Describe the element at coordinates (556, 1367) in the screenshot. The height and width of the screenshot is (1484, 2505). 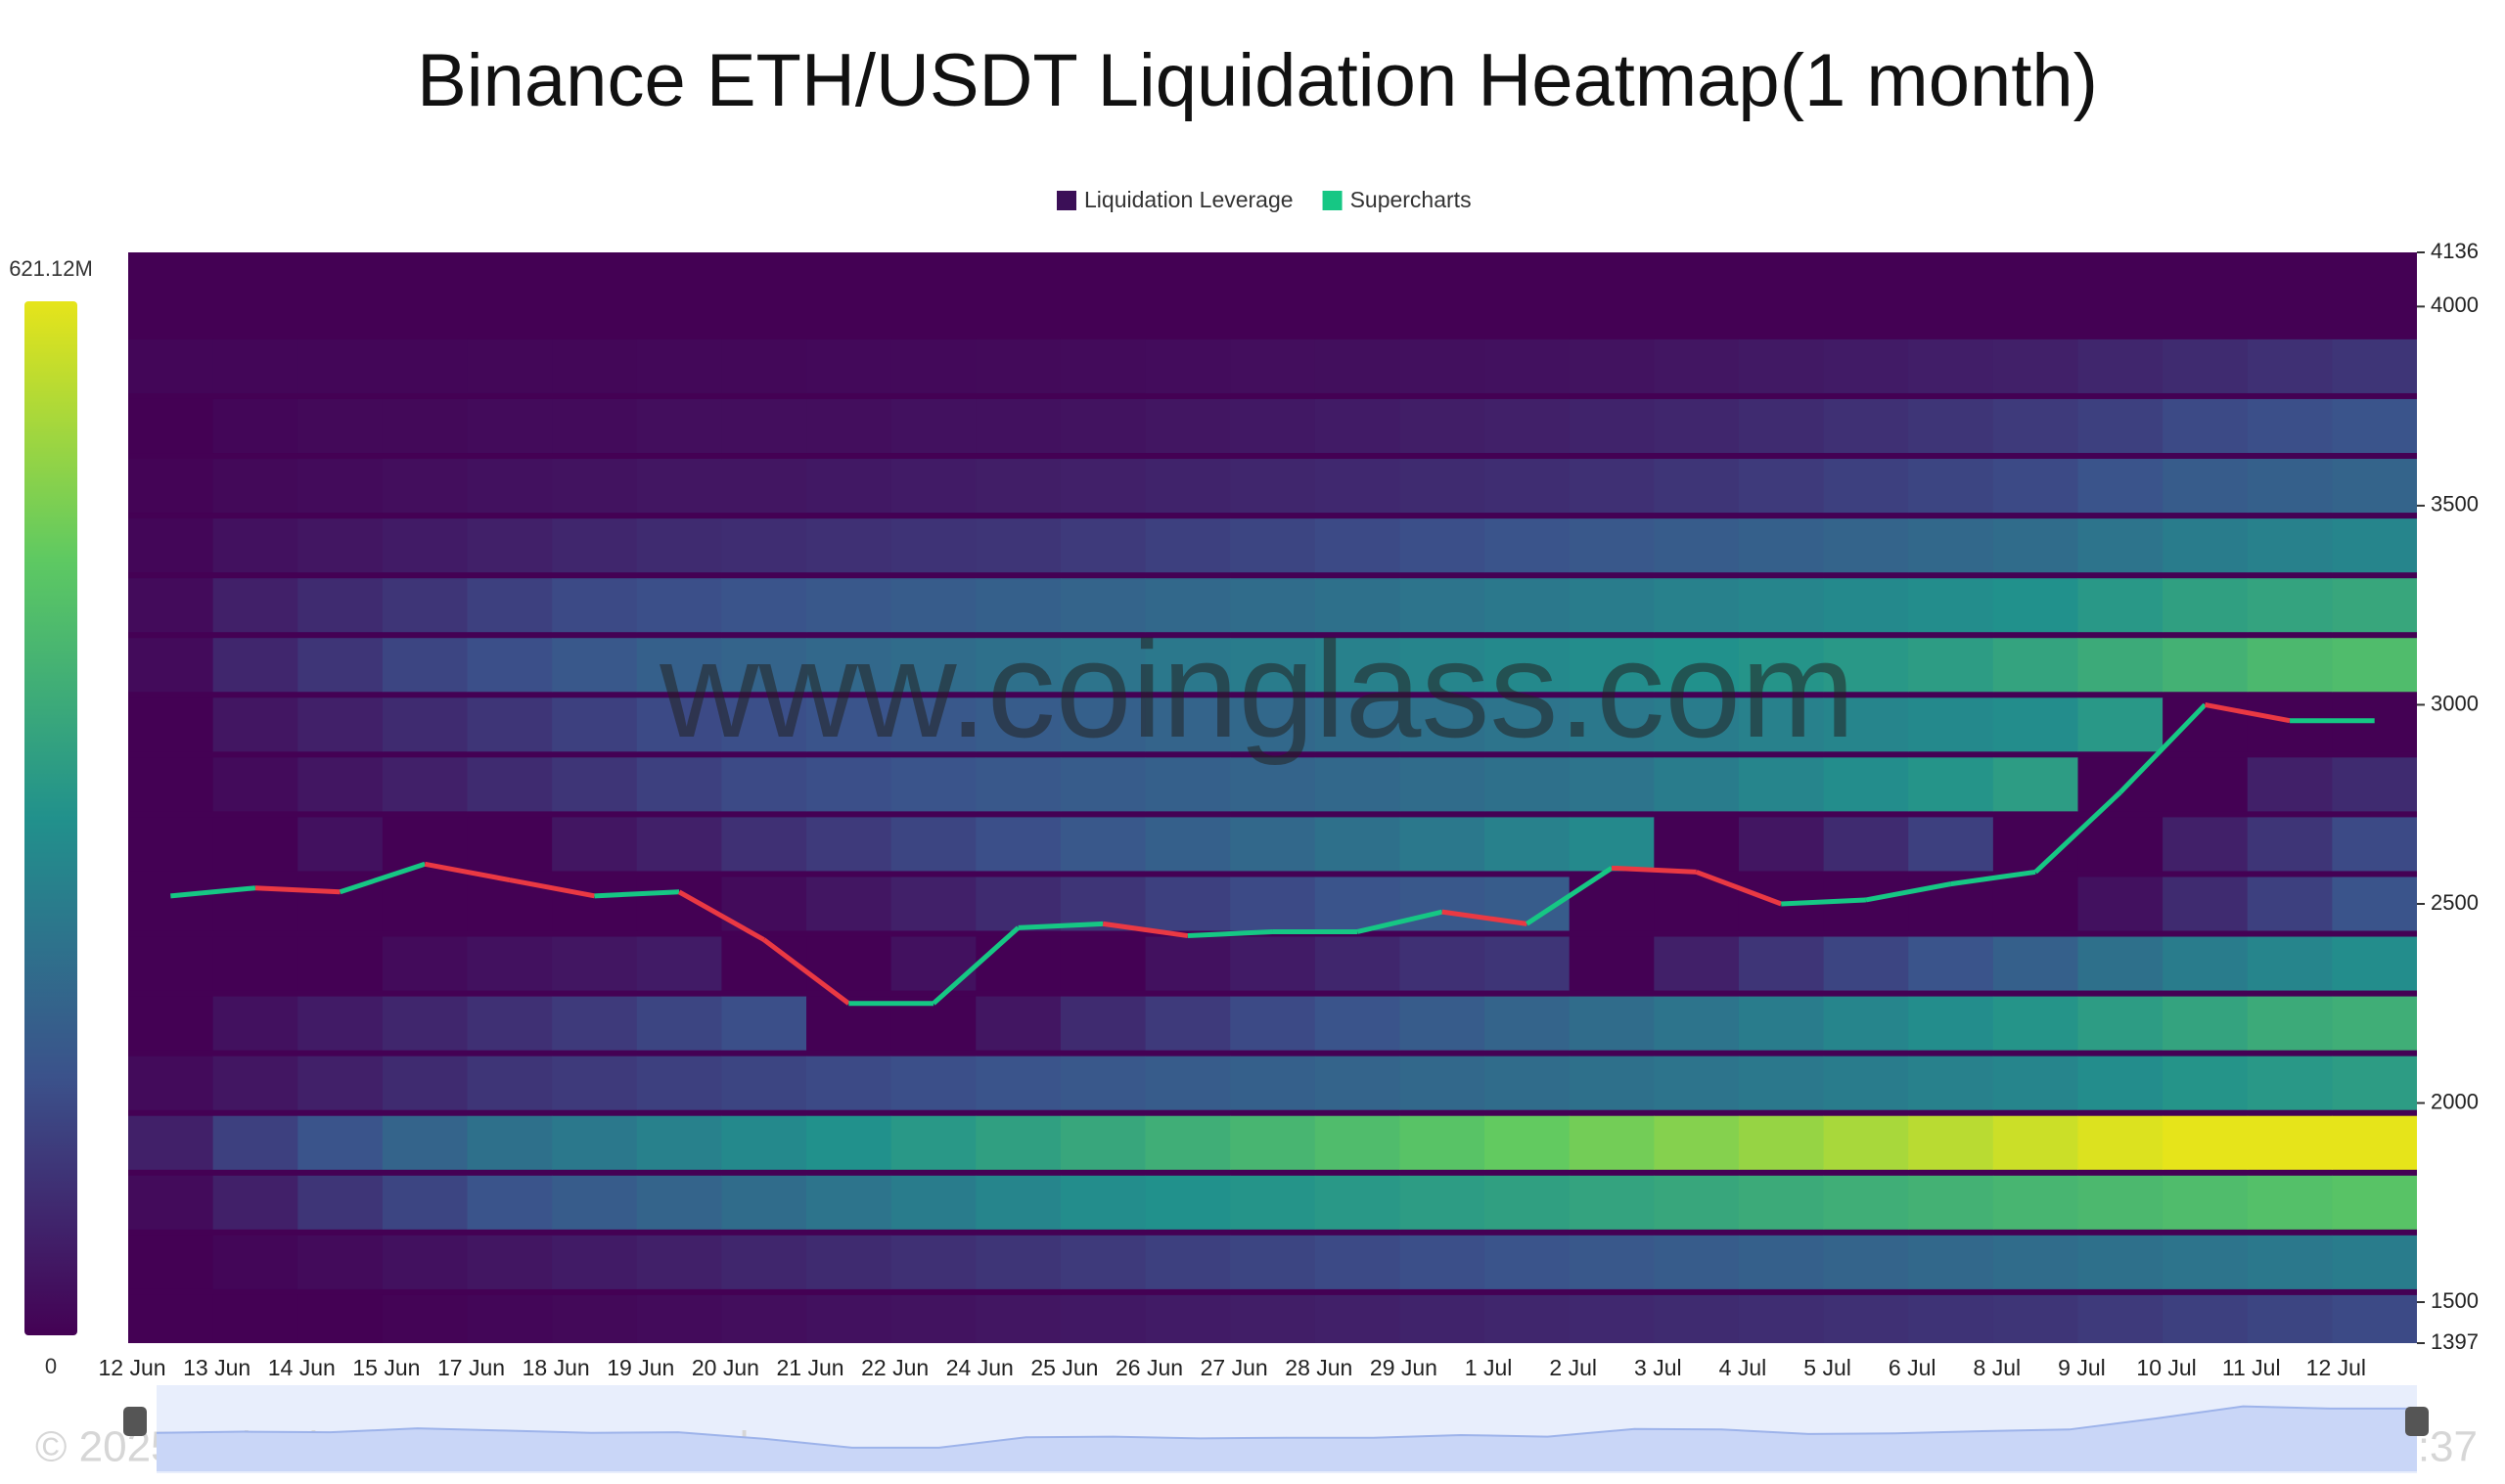
I see `x-tick-label: 18 Jun` at that location.